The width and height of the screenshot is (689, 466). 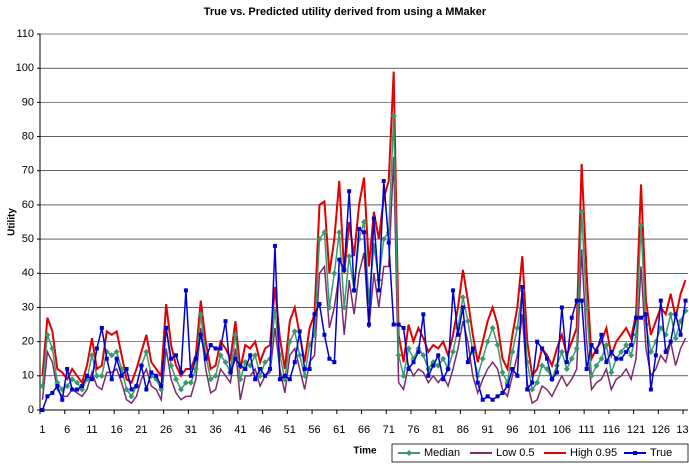 I want to click on x-tick-label: 1, so click(x=42, y=430).